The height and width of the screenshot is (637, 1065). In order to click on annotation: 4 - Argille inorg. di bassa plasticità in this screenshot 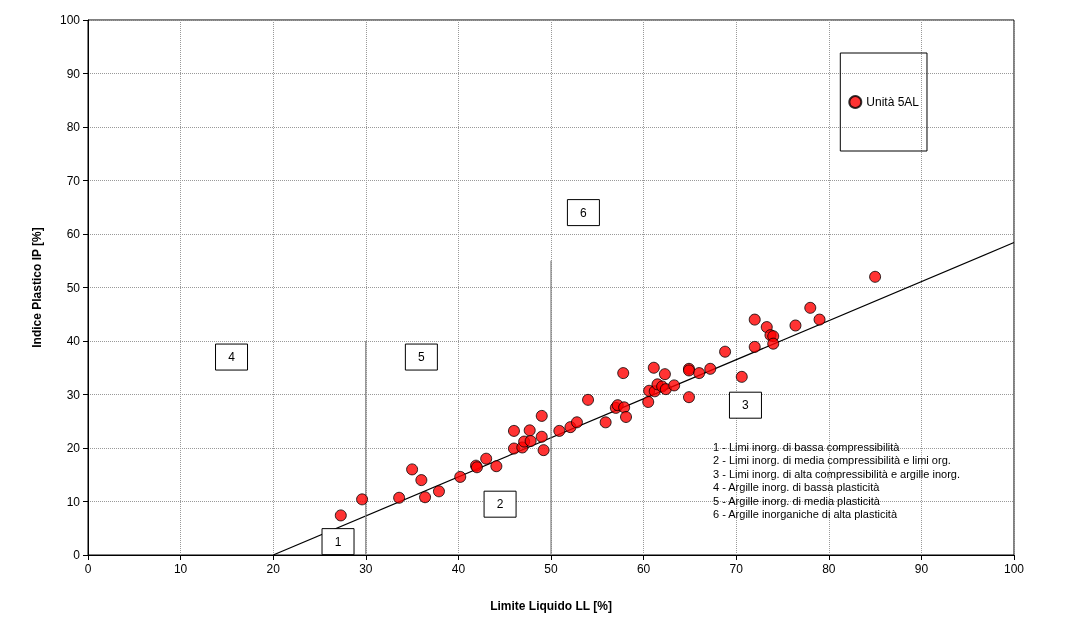, I will do `click(797, 487)`.